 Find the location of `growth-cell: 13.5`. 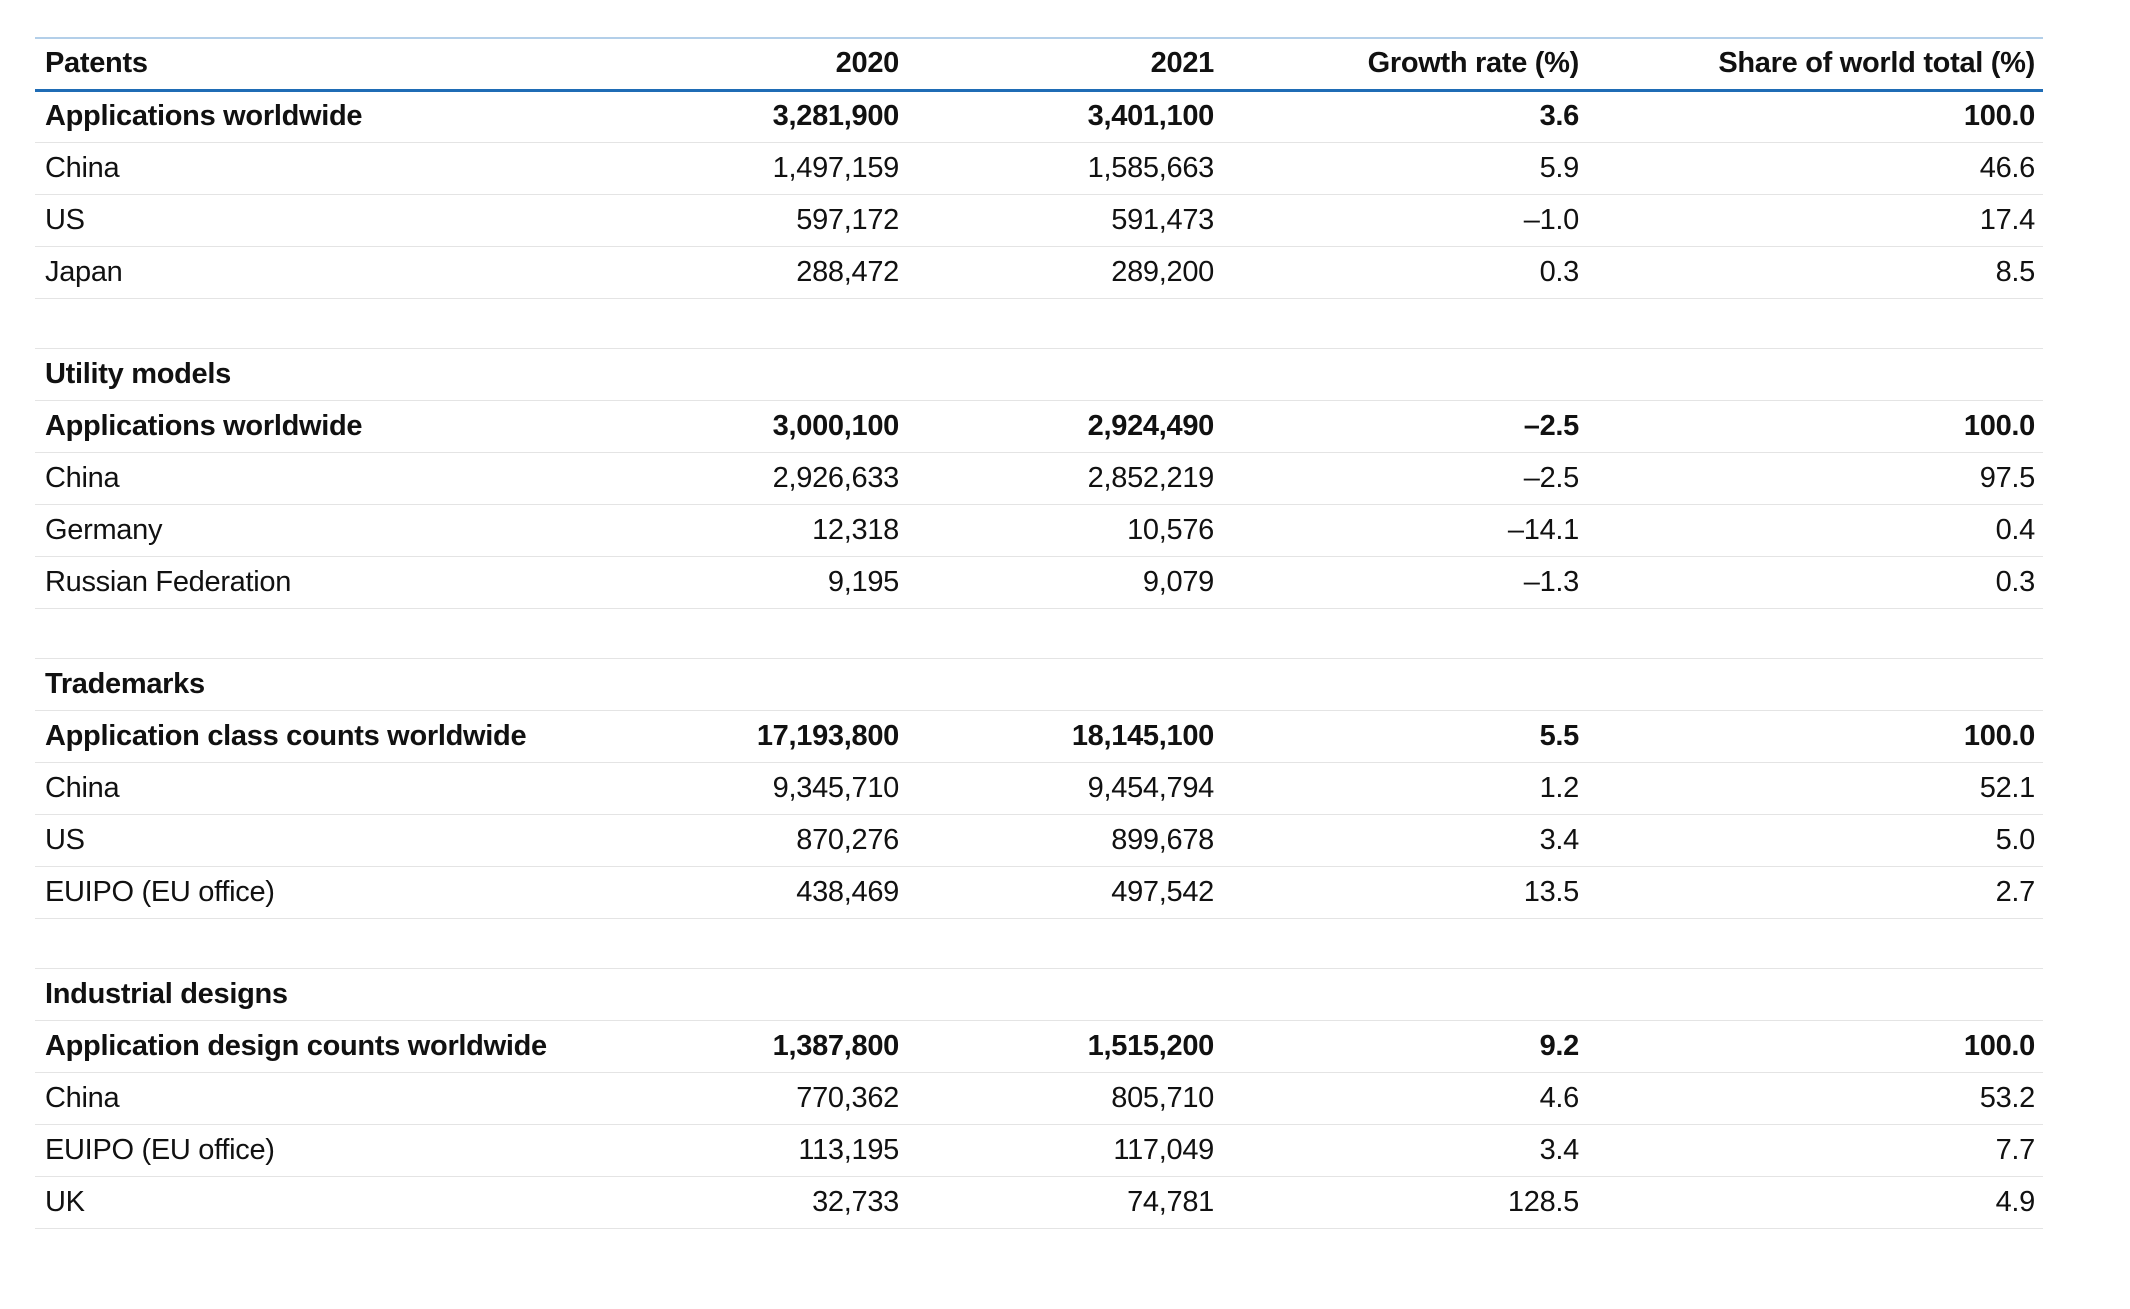

growth-cell: 13.5 is located at coordinates (1404, 892).